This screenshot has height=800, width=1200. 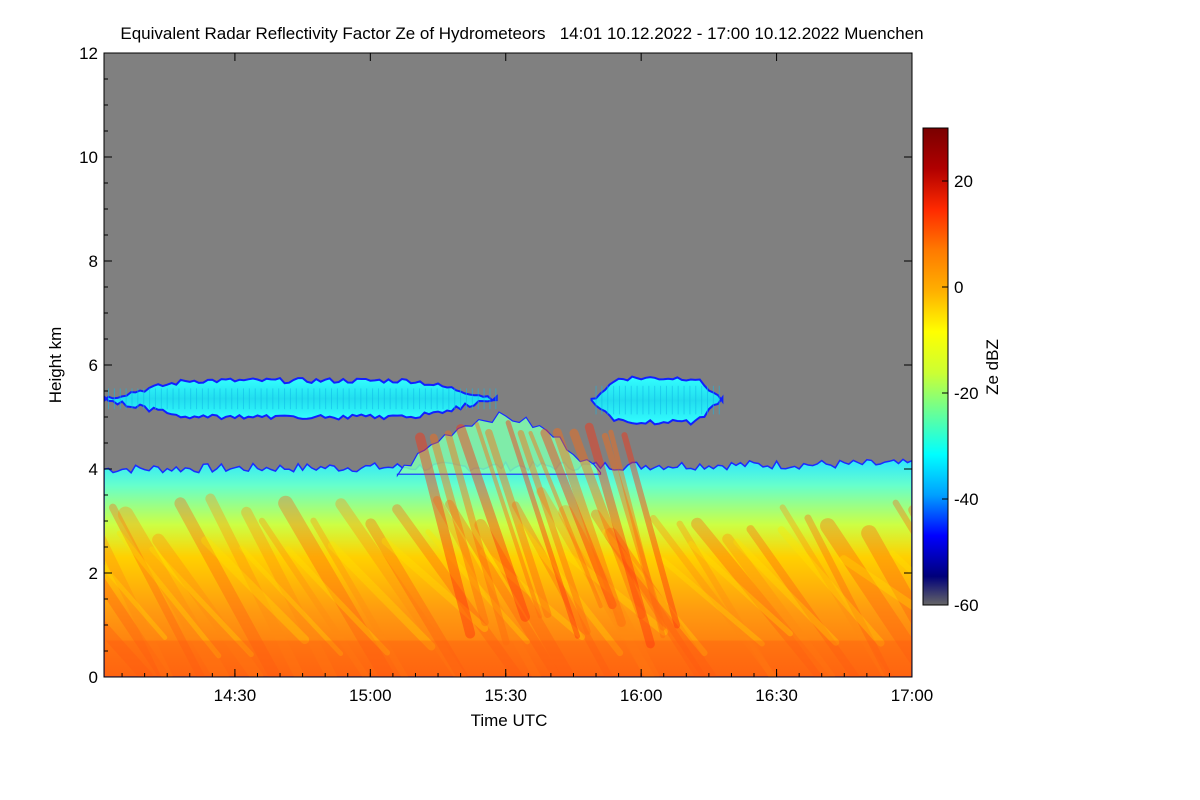 I want to click on x-tick-label: 16:30, so click(x=776, y=695).